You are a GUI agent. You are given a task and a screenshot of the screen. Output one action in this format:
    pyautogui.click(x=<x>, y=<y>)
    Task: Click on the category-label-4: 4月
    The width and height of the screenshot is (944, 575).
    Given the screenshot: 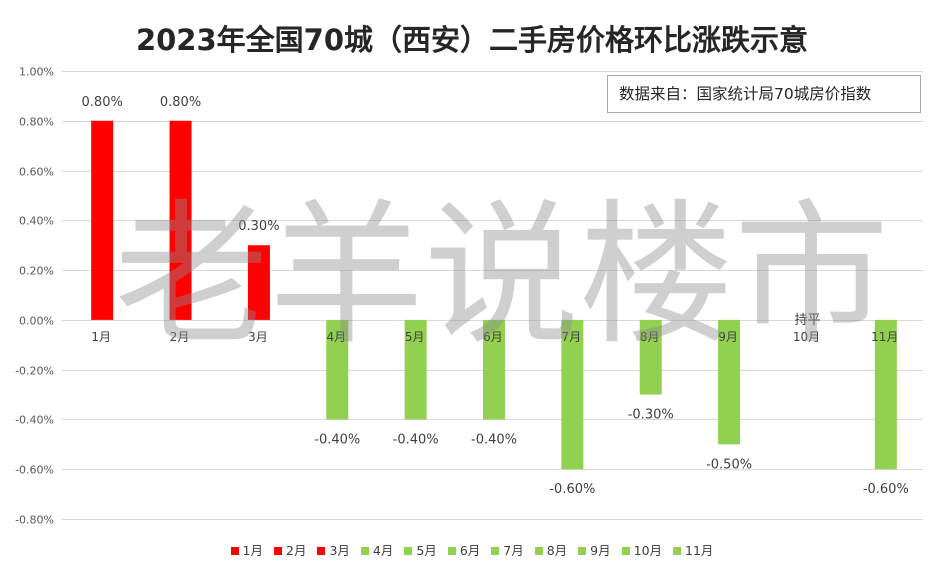 What is the action you would take?
    pyautogui.click(x=336, y=337)
    